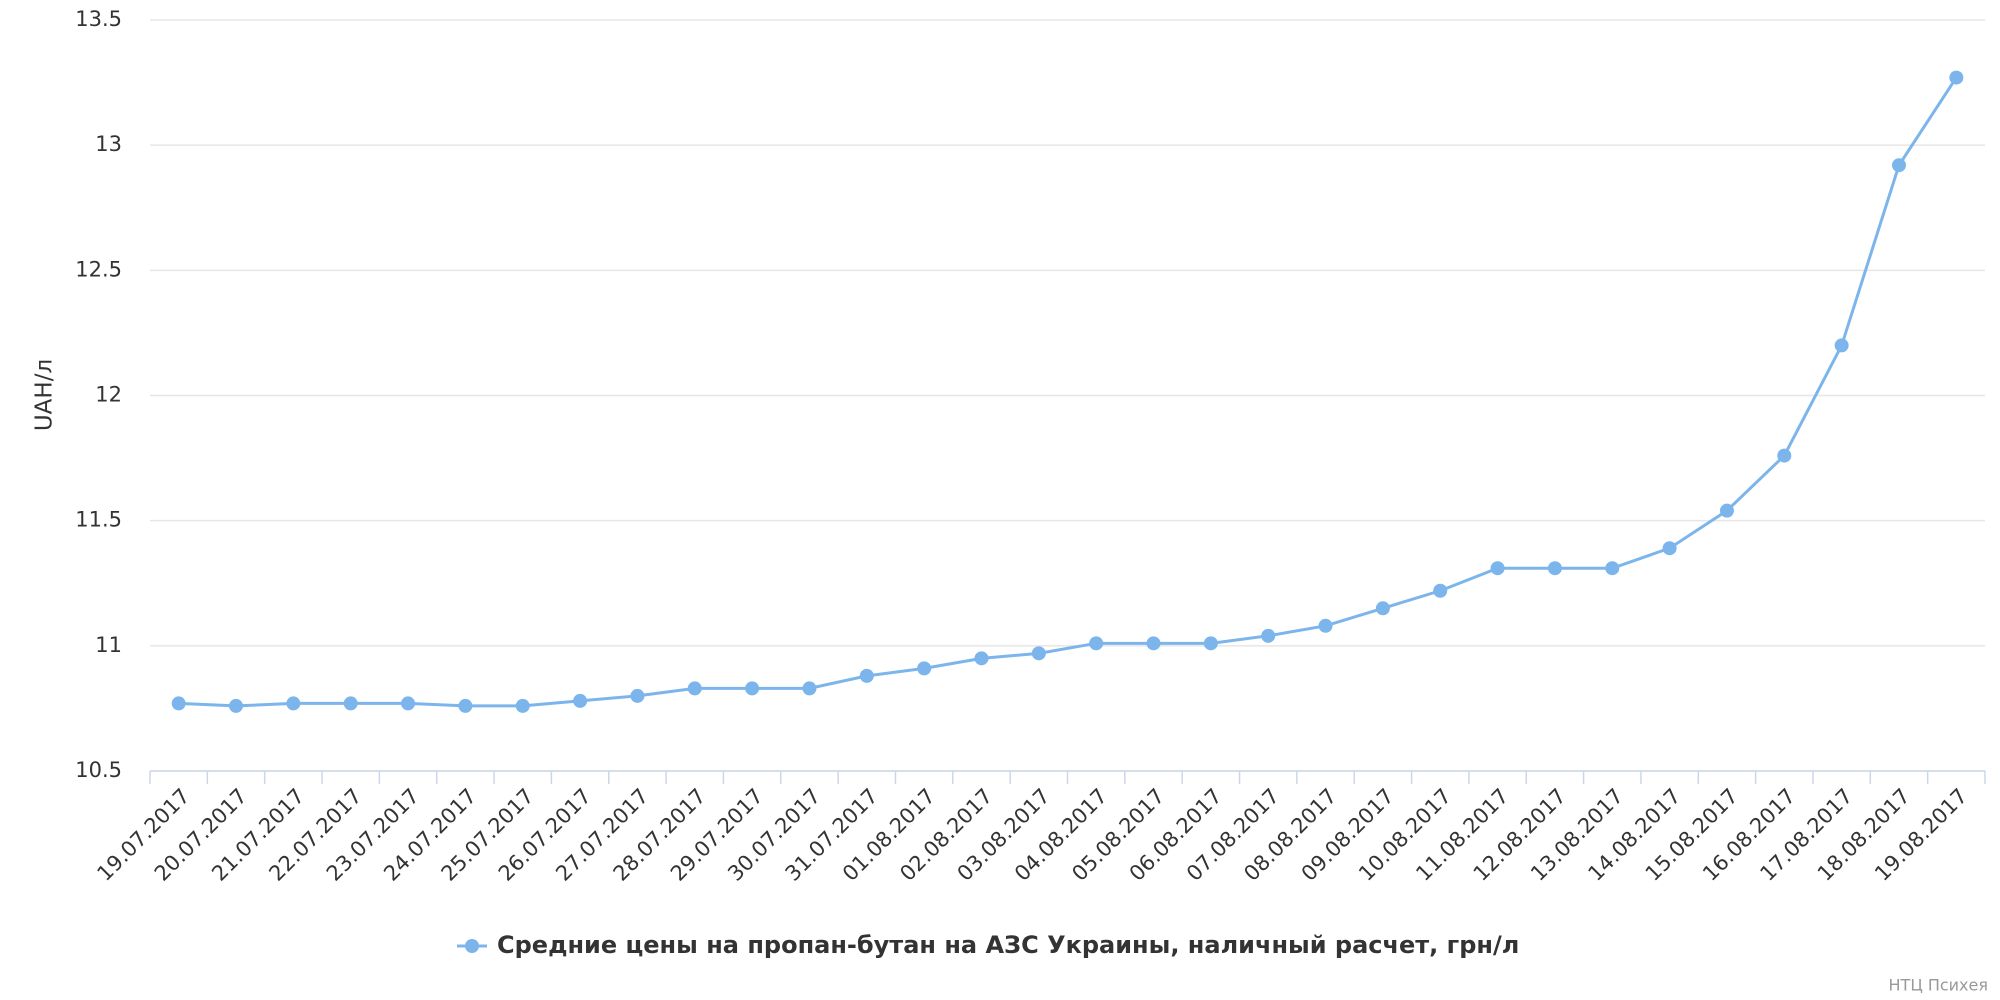 This screenshot has height=1000, width=2000. I want to click on legend-marker, so click(472, 946).